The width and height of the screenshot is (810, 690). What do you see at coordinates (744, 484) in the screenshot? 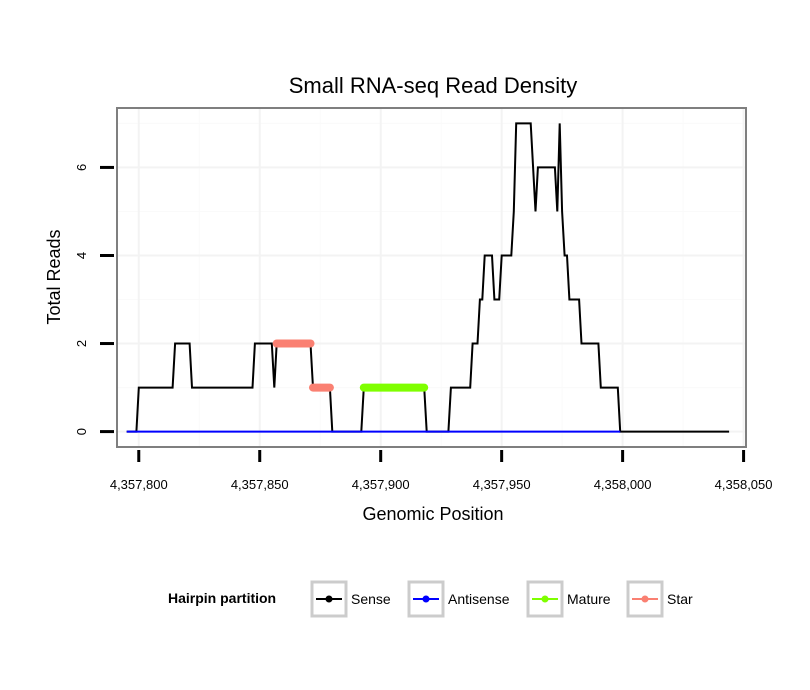
I see `x-tick-label: 4,358,050` at bounding box center [744, 484].